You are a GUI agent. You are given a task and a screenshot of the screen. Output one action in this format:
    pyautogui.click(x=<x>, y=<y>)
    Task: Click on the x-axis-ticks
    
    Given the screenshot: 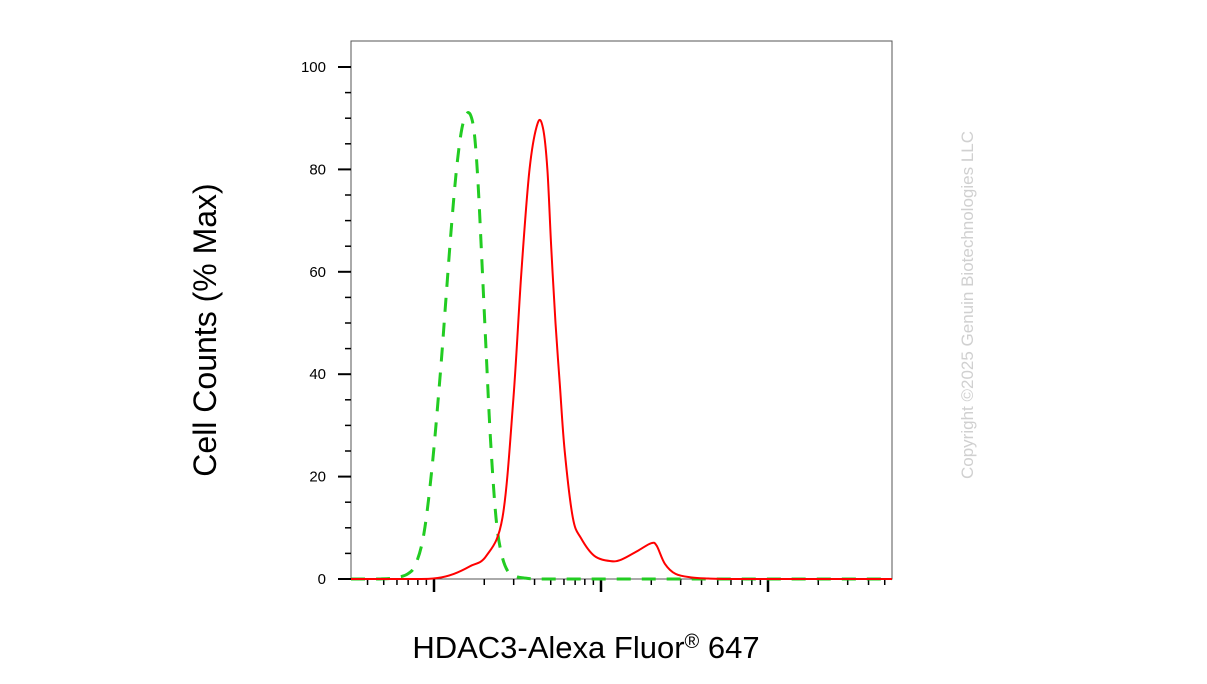 What is the action you would take?
    pyautogui.click(x=626, y=585)
    